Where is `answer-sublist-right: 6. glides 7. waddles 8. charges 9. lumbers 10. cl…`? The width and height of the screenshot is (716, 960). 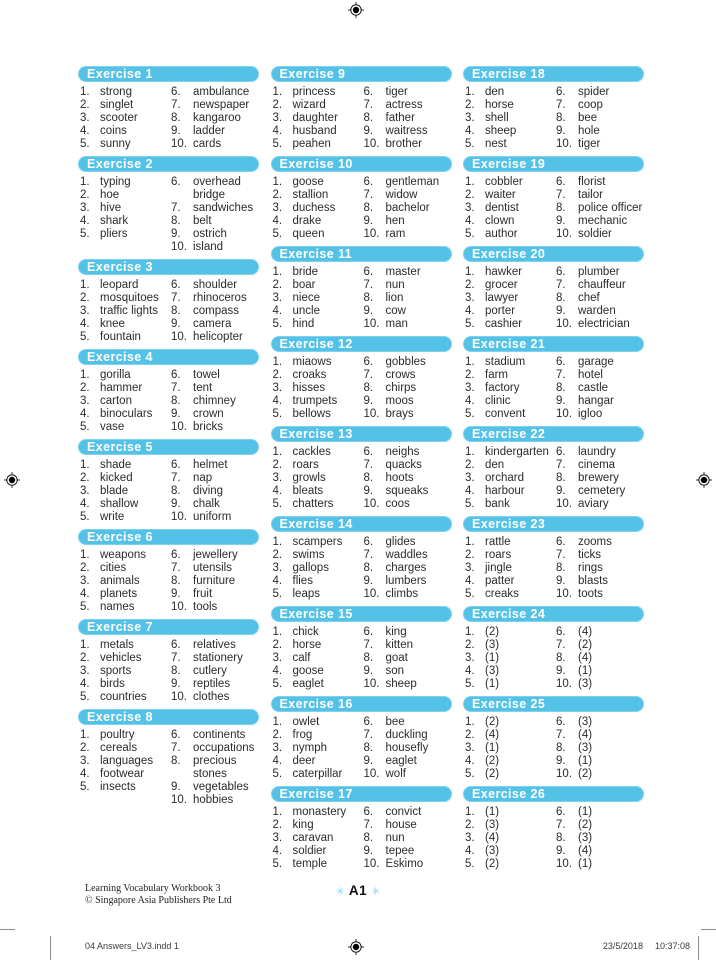 answer-sublist-right: 6. glides 7. waddles 8. charges 9. lumbers 10. cl… is located at coordinates (408, 568).